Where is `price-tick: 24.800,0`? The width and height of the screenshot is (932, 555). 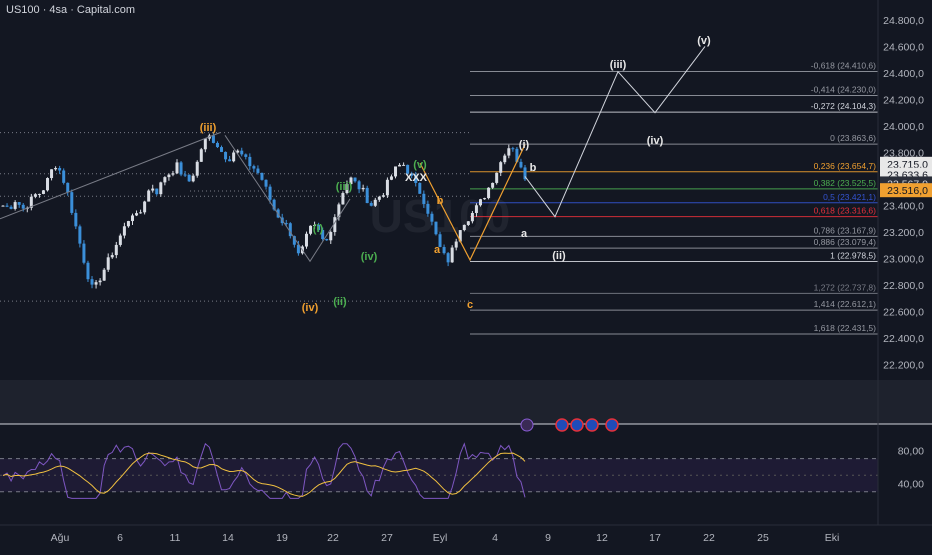
price-tick: 24.800,0 is located at coordinates (903, 21).